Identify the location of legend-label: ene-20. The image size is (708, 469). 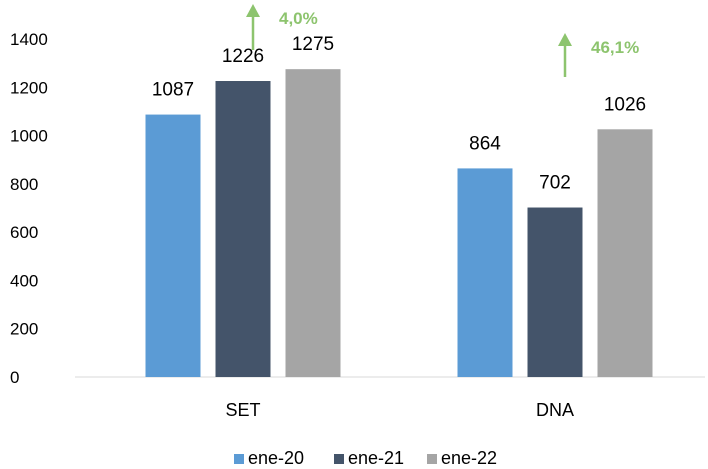
(276, 458).